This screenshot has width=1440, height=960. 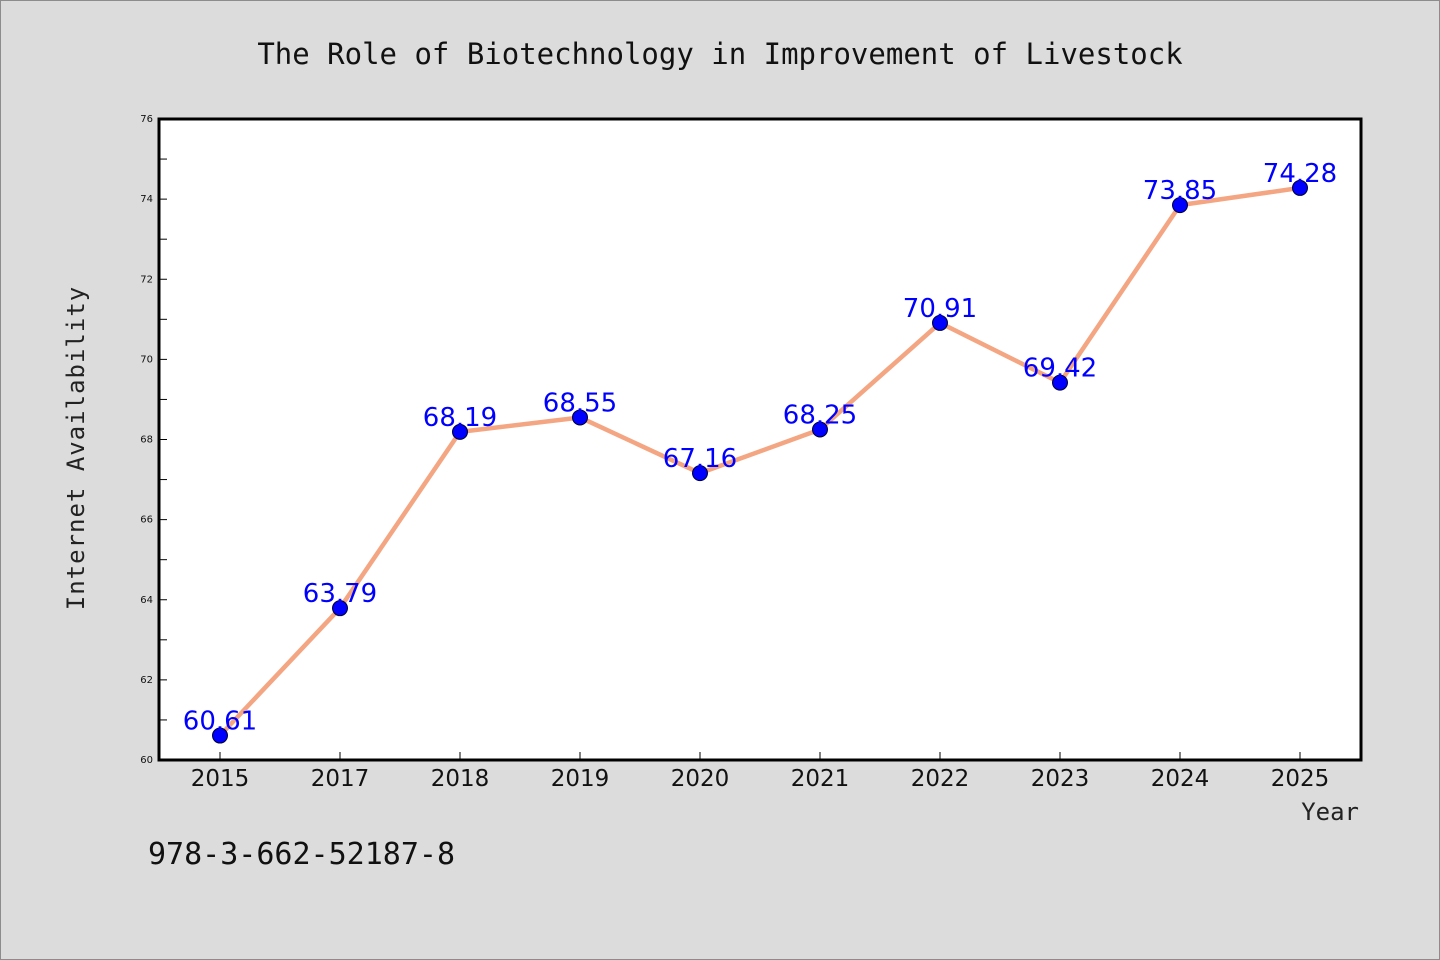 What do you see at coordinates (940, 779) in the screenshot?
I see `x-tick-label: 2022` at bounding box center [940, 779].